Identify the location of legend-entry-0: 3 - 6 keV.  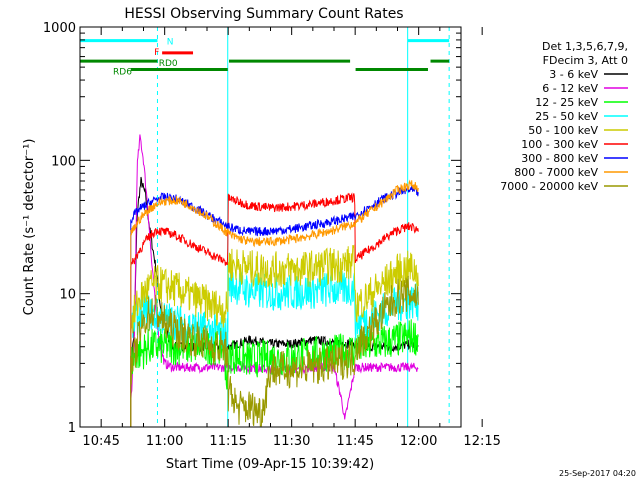
(573, 74).